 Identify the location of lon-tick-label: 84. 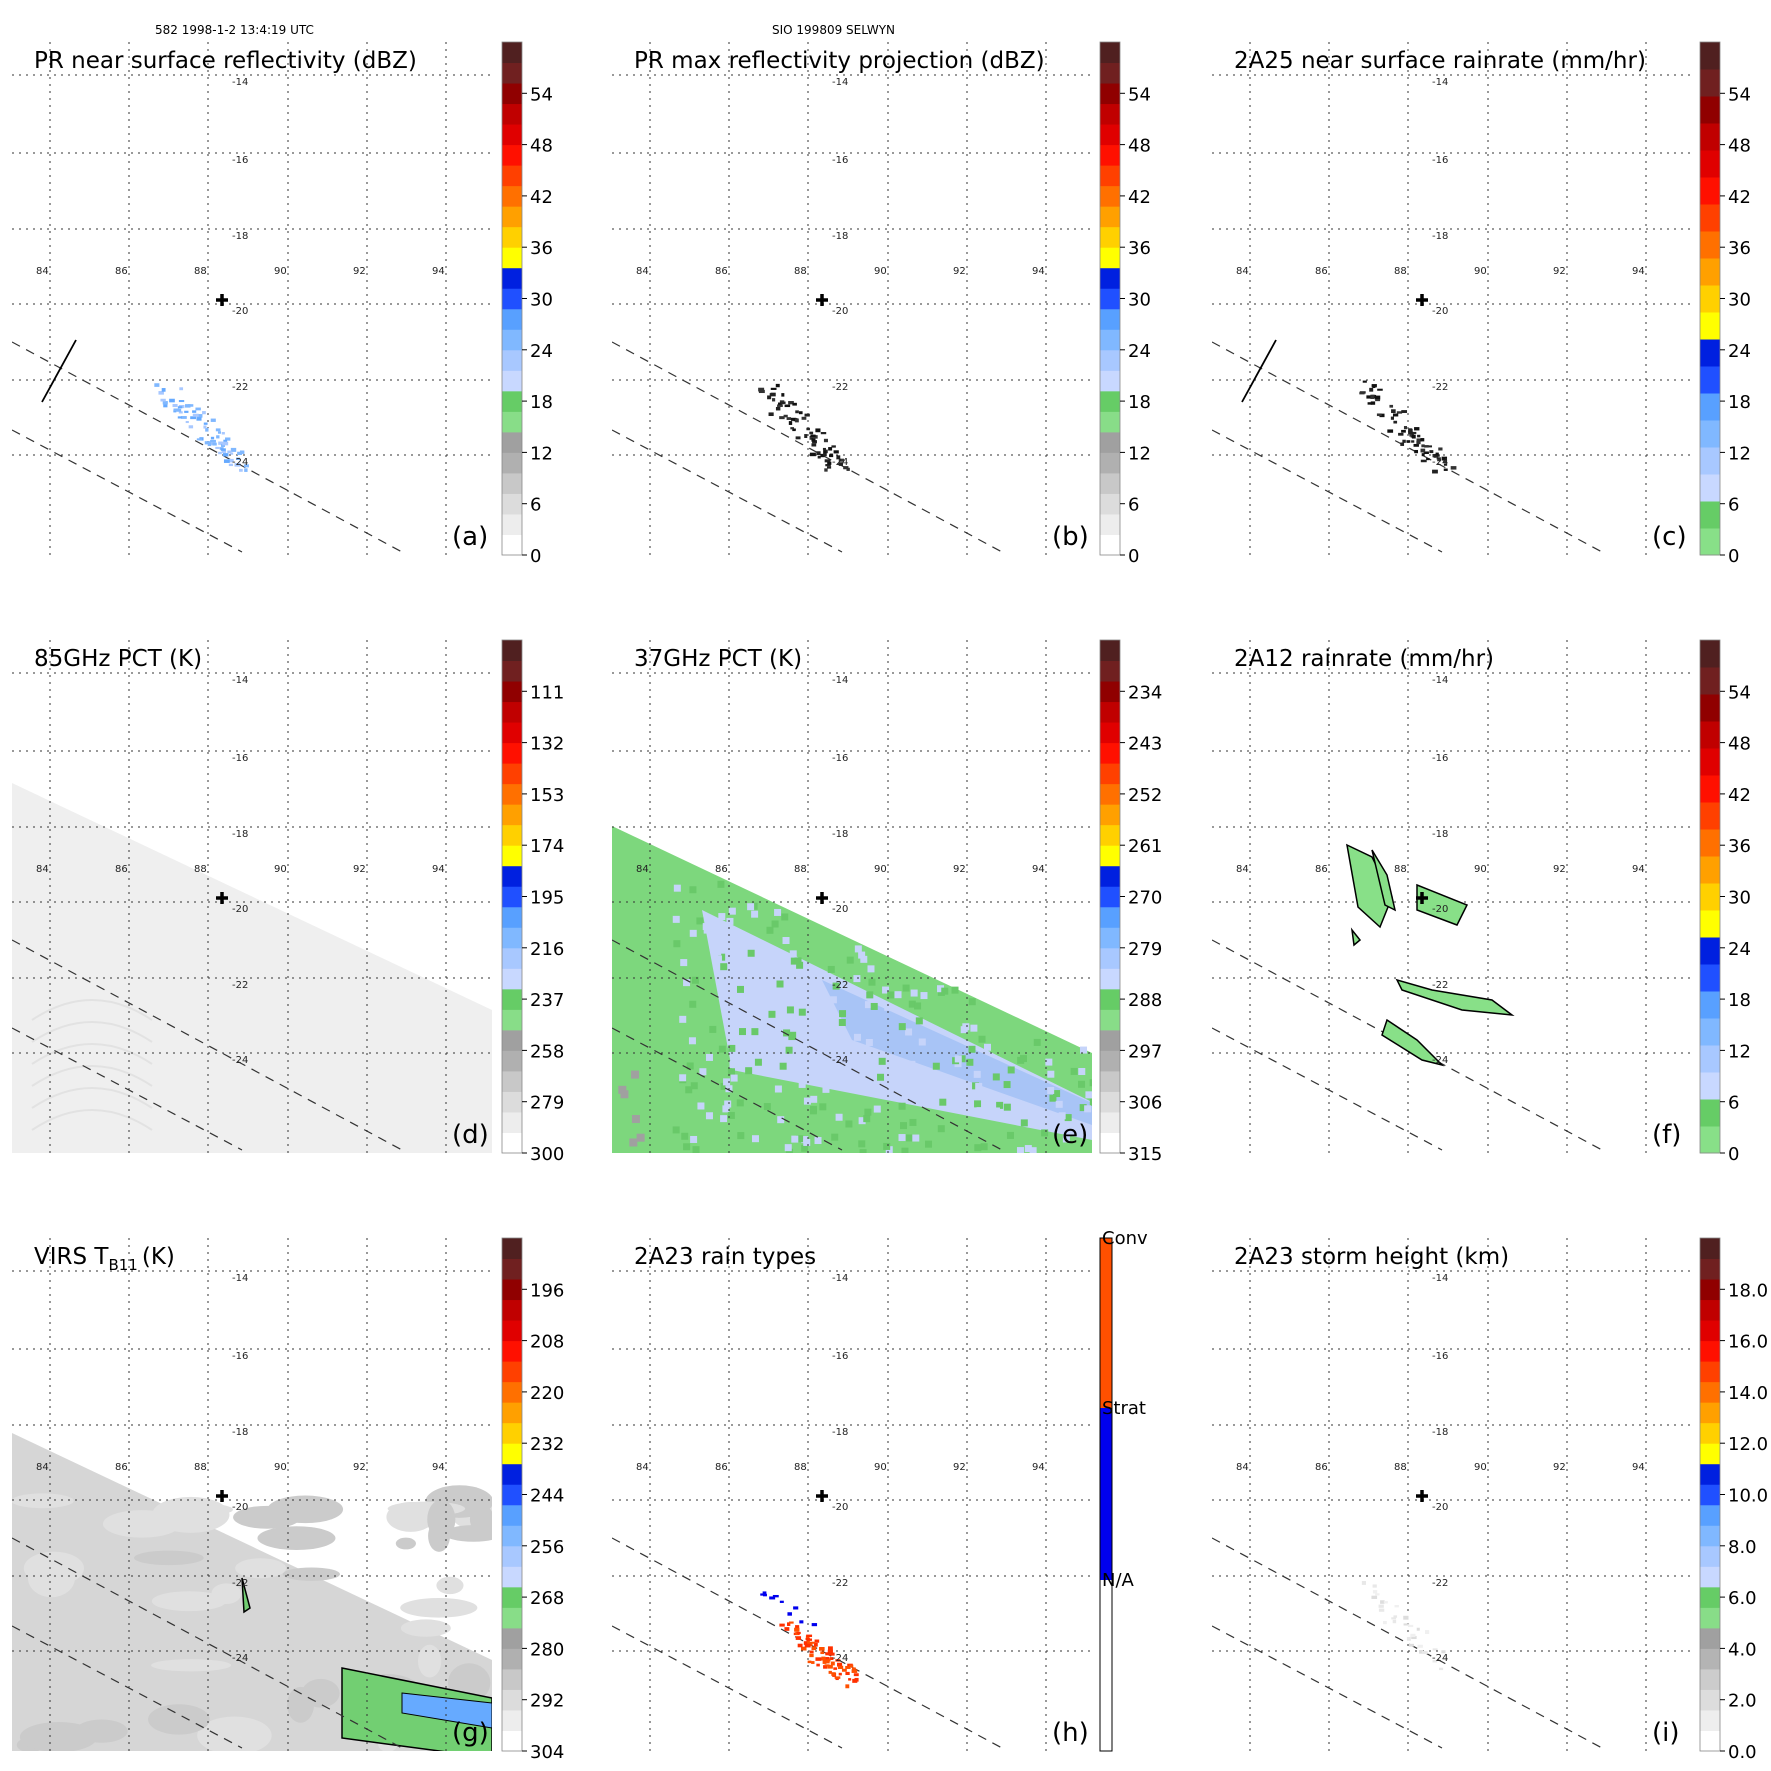
(42, 1467).